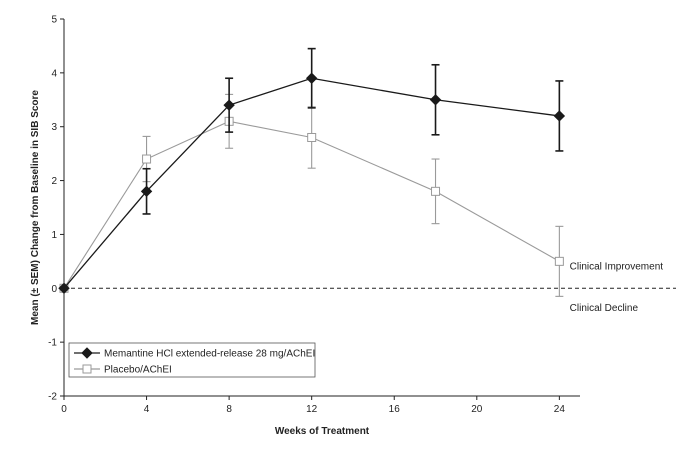 This screenshot has width=700, height=458. What do you see at coordinates (52, 343) in the screenshot?
I see `y-tick-label: -1` at bounding box center [52, 343].